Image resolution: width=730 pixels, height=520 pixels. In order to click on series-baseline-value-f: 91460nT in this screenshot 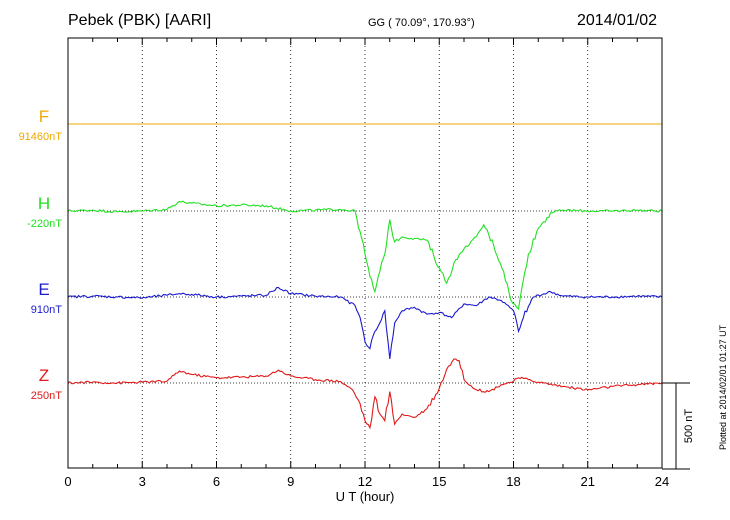, I will do `click(41, 137)`.